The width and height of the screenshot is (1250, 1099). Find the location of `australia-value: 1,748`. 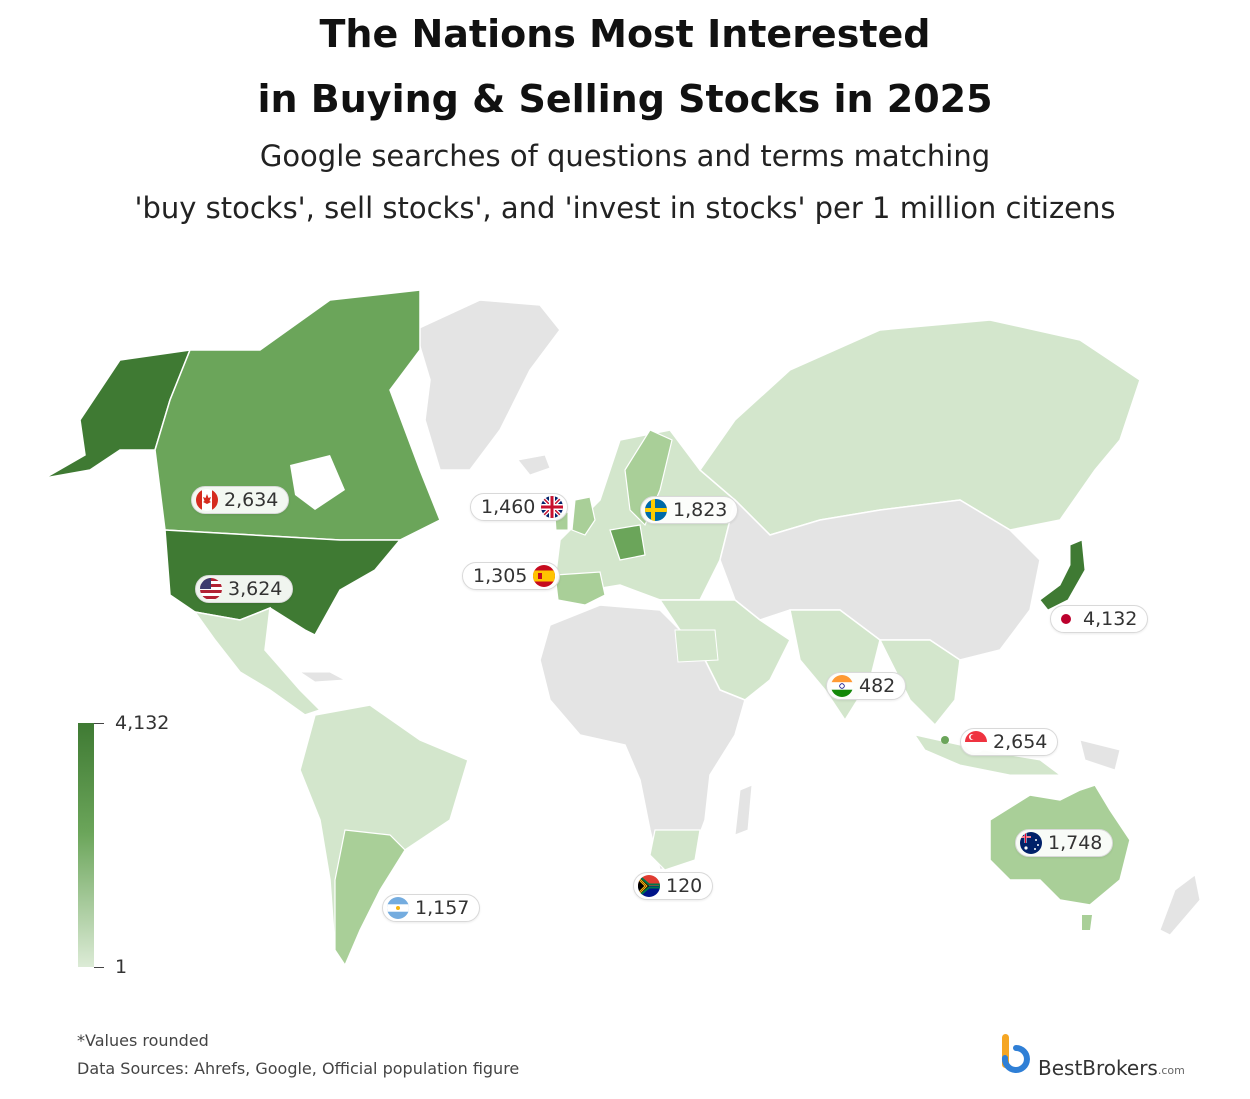

australia-value: 1,748 is located at coordinates (1075, 843).